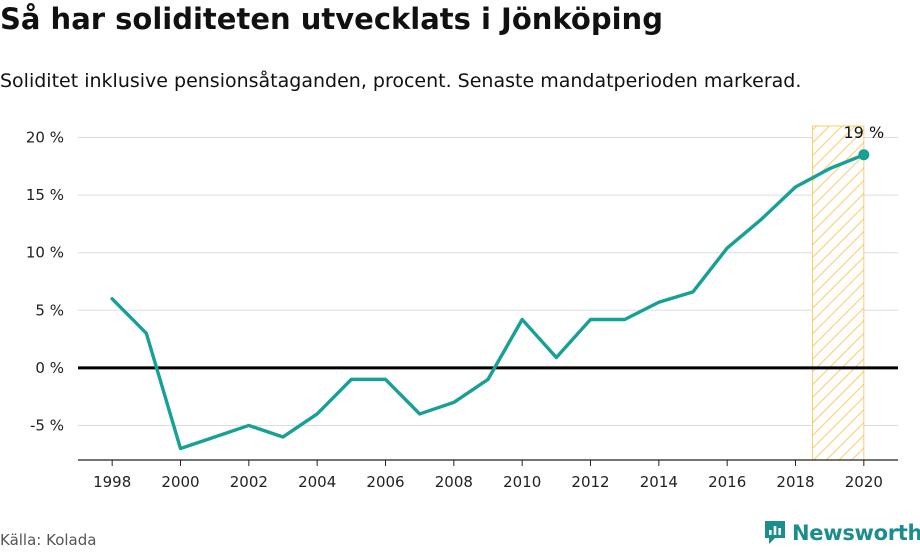 Image resolution: width=920 pixels, height=552 pixels. Describe the element at coordinates (590, 482) in the screenshot. I see `x-tick-label: 2012` at that location.